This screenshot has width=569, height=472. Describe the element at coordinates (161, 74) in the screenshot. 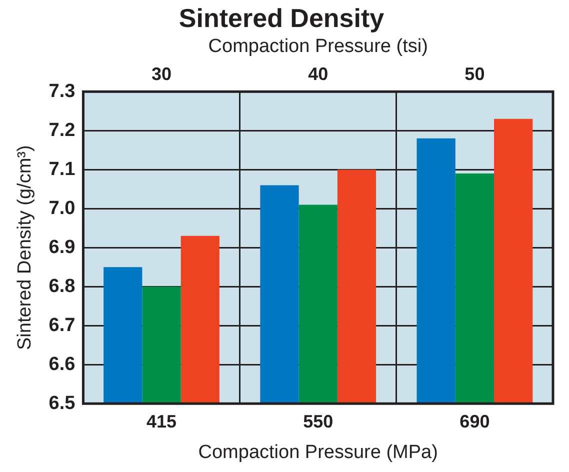

I see `x2-tick-label: 30` at that location.